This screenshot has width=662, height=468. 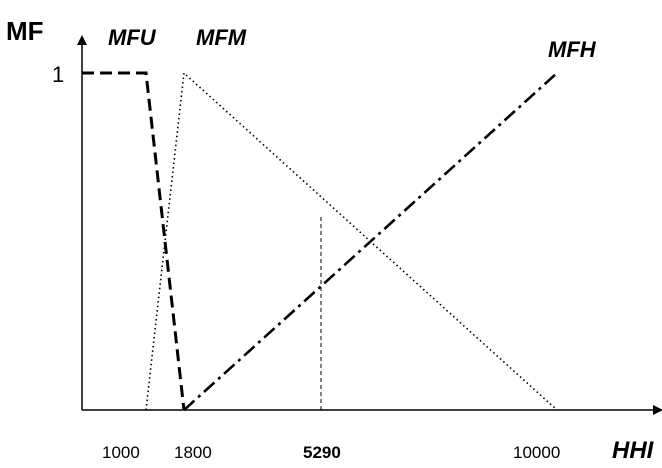 What do you see at coordinates (25, 31) in the screenshot?
I see `y-axis-label: MF` at bounding box center [25, 31].